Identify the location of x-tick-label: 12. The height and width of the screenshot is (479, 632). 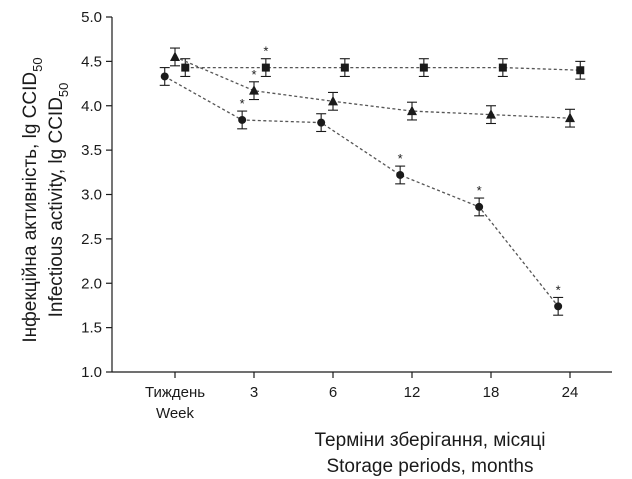
(412, 392).